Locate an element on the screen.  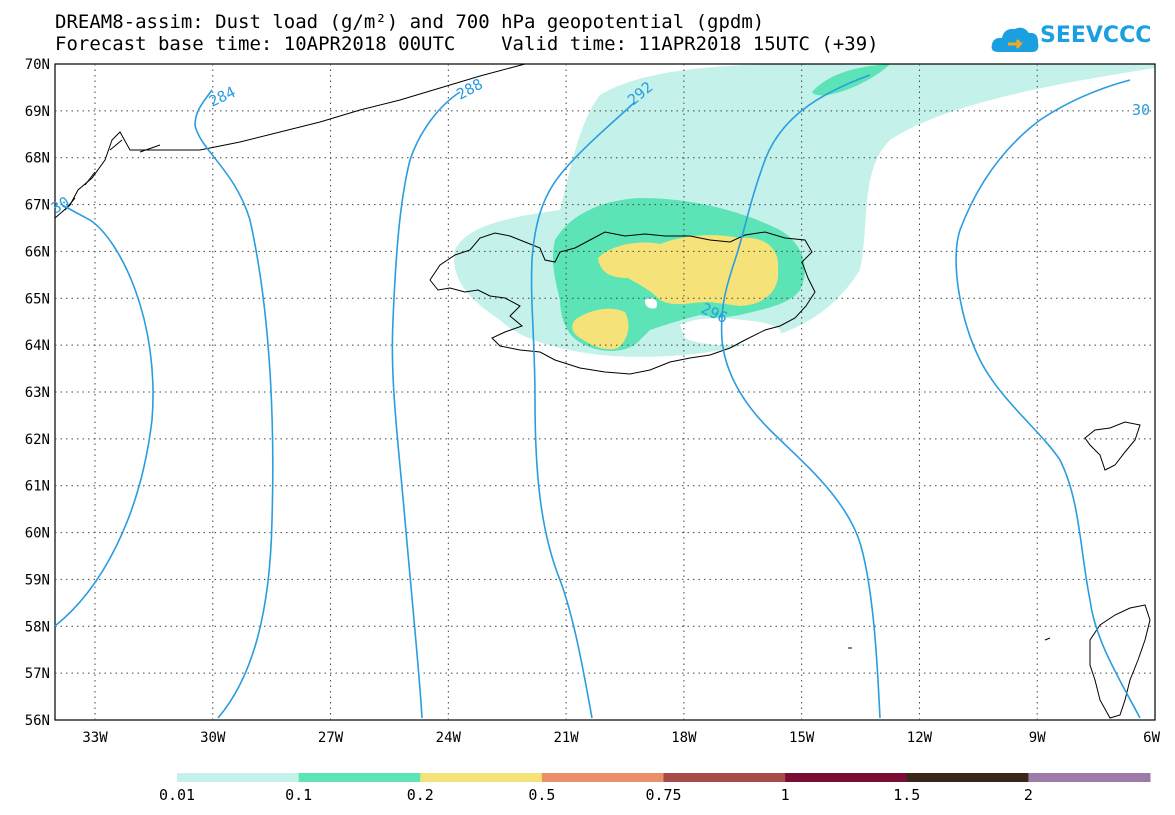
longitude-label: 21W is located at coordinates (566, 738).